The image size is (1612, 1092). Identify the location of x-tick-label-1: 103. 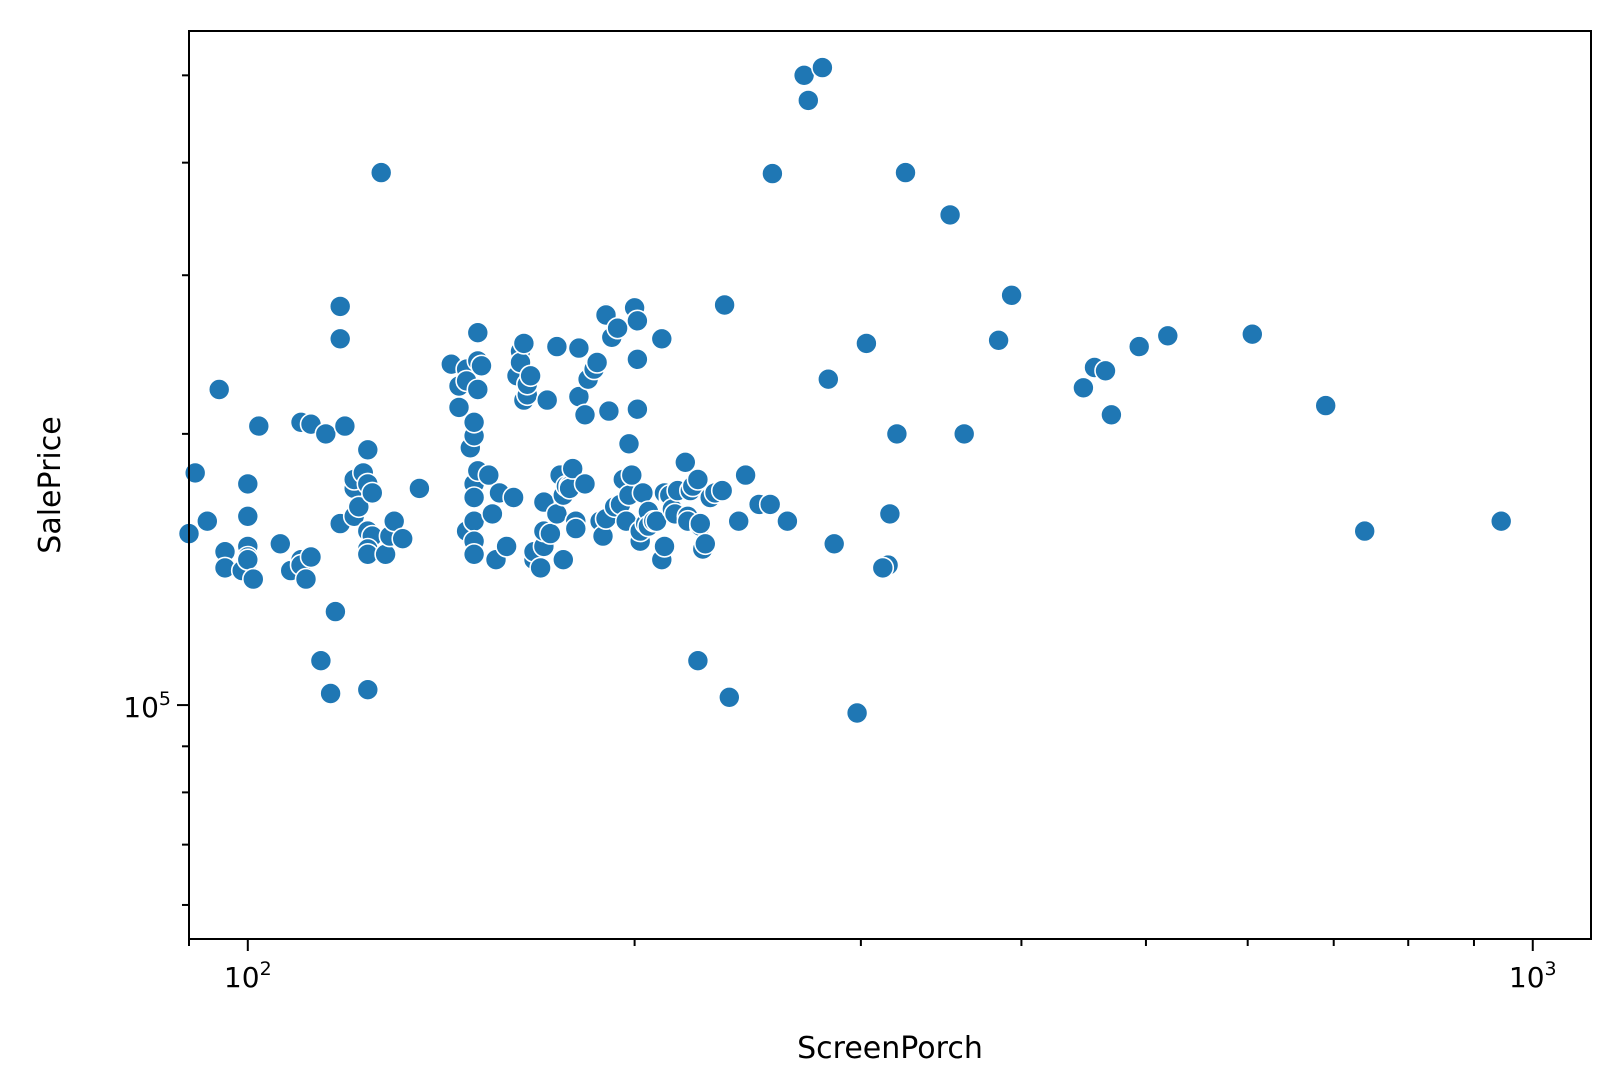
(1533, 976).